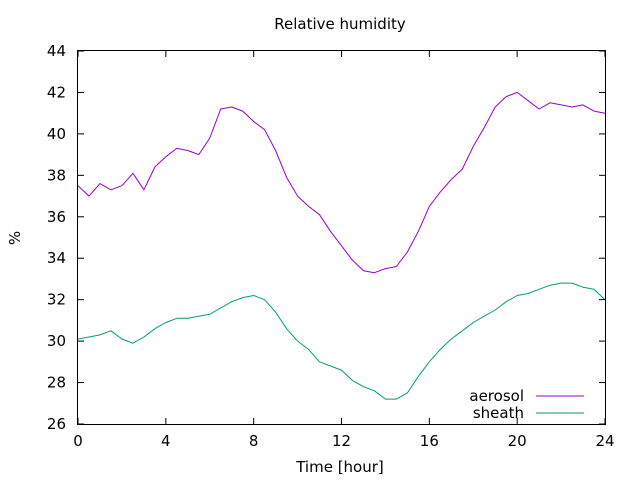  Describe the element at coordinates (15, 238) in the screenshot. I see `y-axis-label: %` at that location.